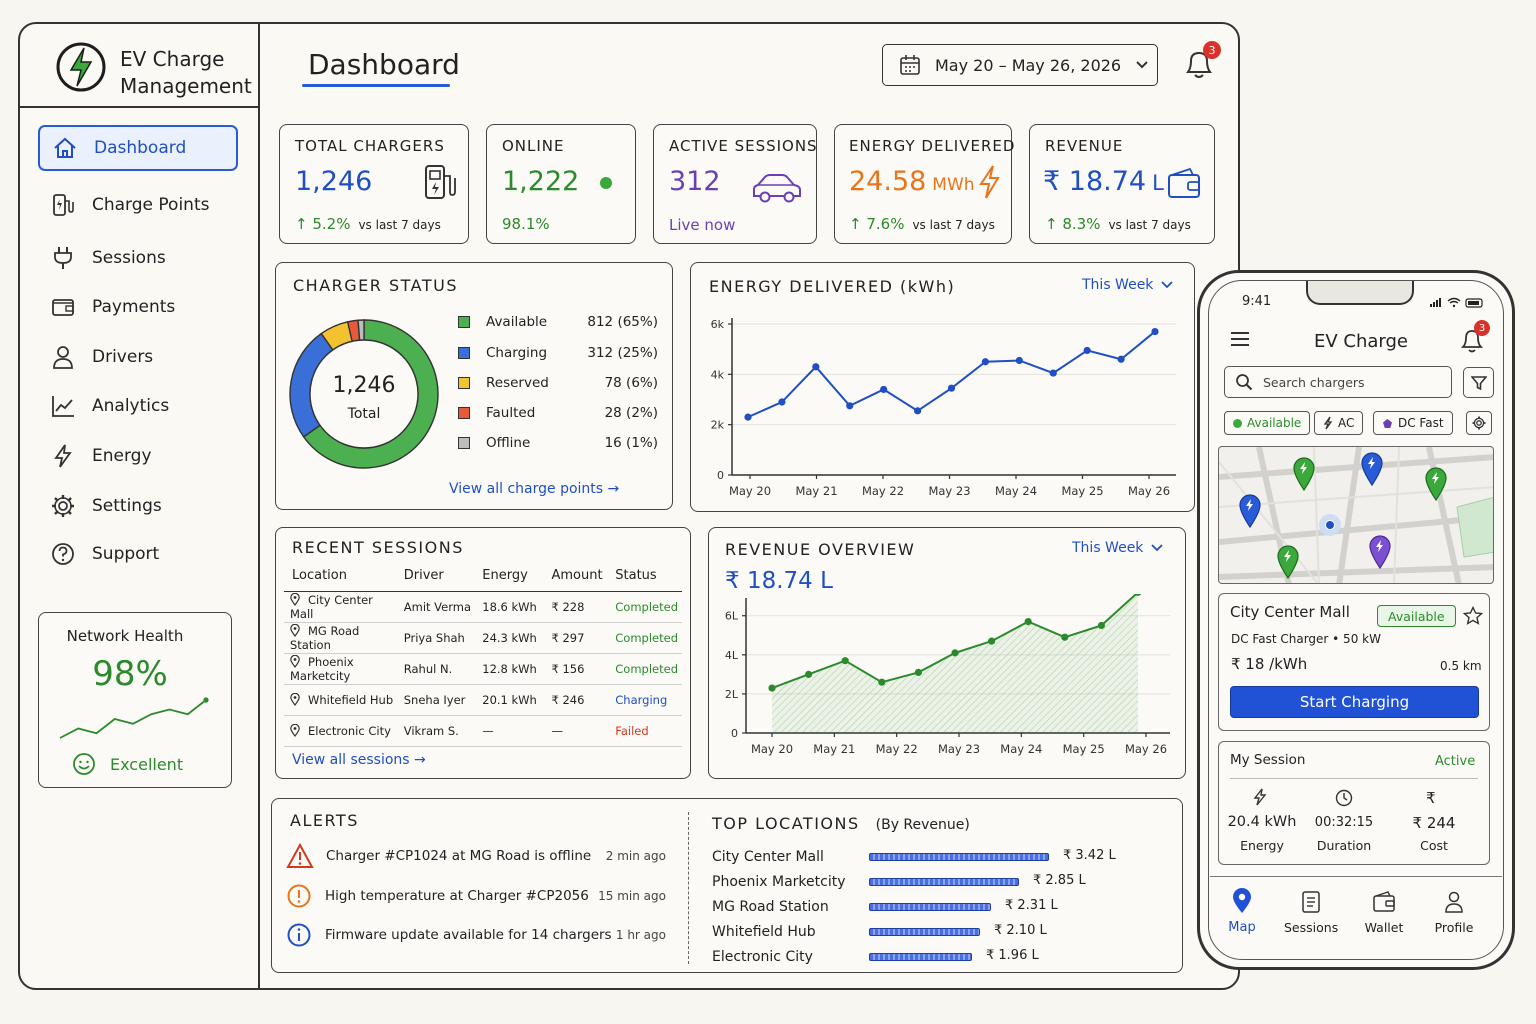  Describe the element at coordinates (1328, 423) in the screenshot. I see `lightning-icon` at that location.